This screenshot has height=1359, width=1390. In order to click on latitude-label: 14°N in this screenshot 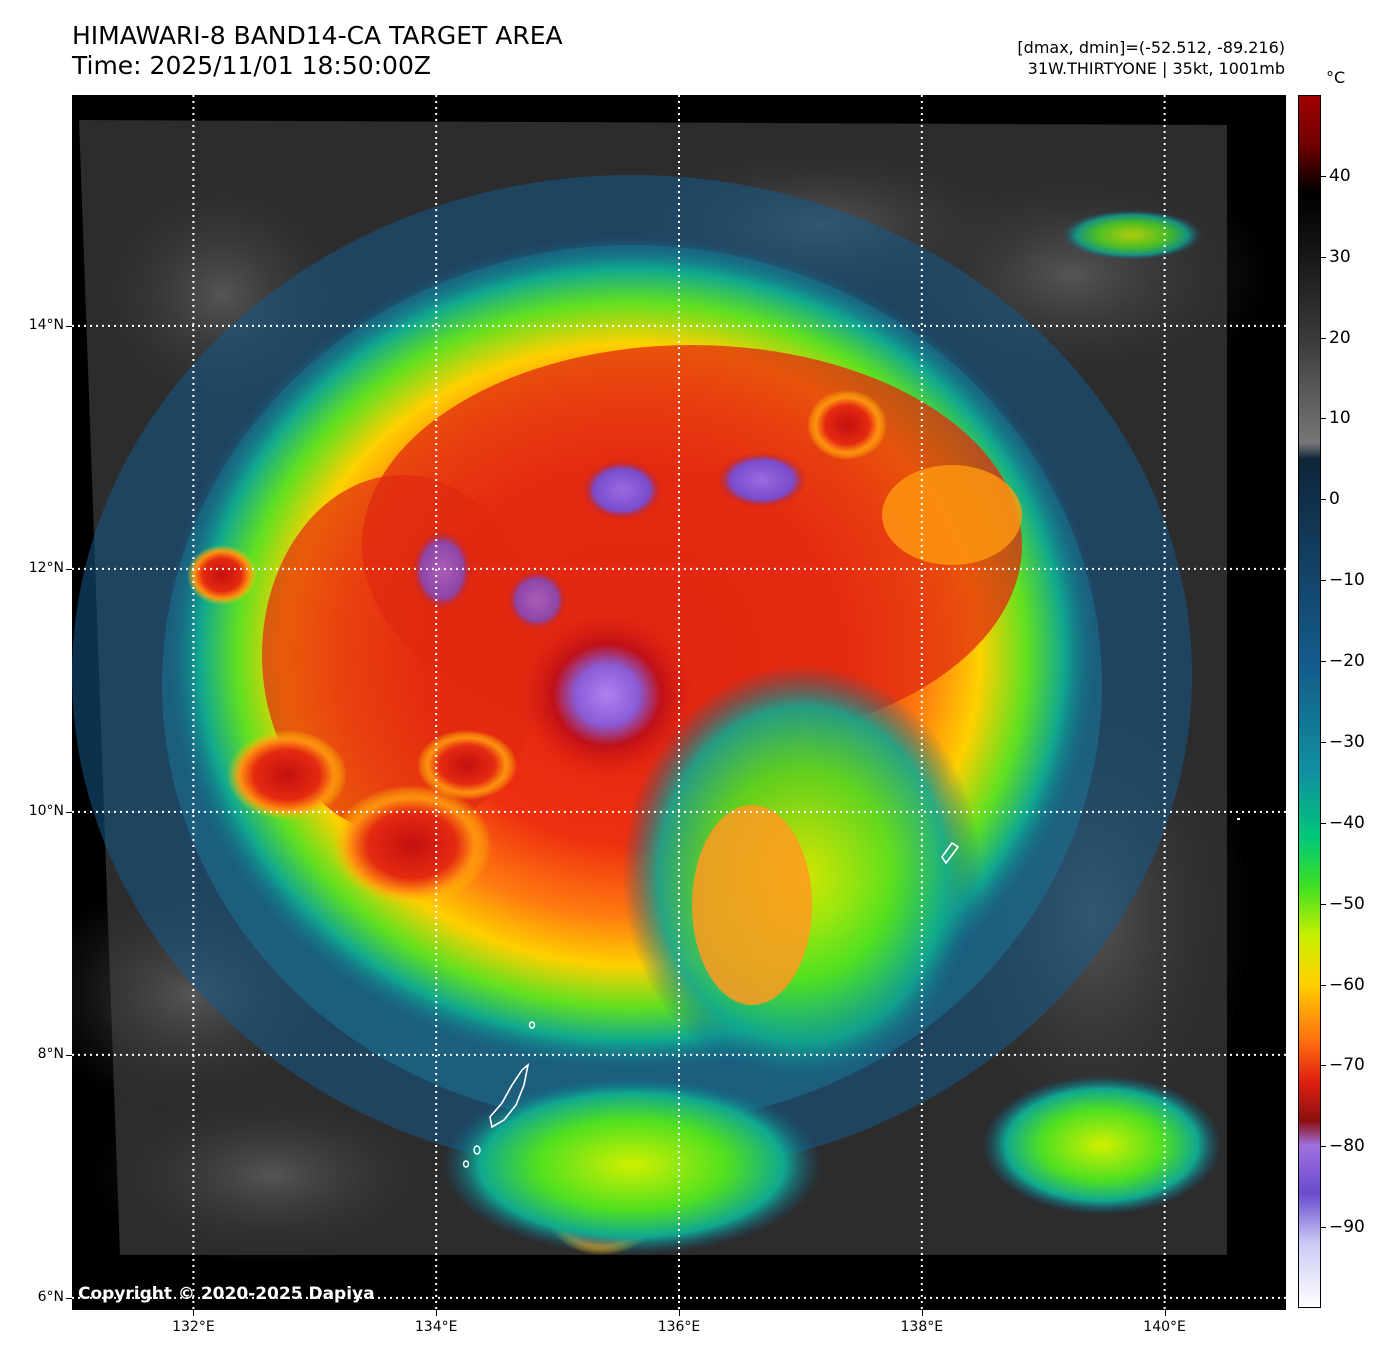, I will do `click(46, 324)`.